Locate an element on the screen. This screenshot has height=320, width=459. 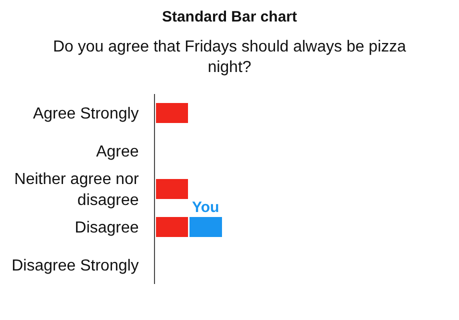
chart-title: Standard Bar chart is located at coordinates (230, 17).